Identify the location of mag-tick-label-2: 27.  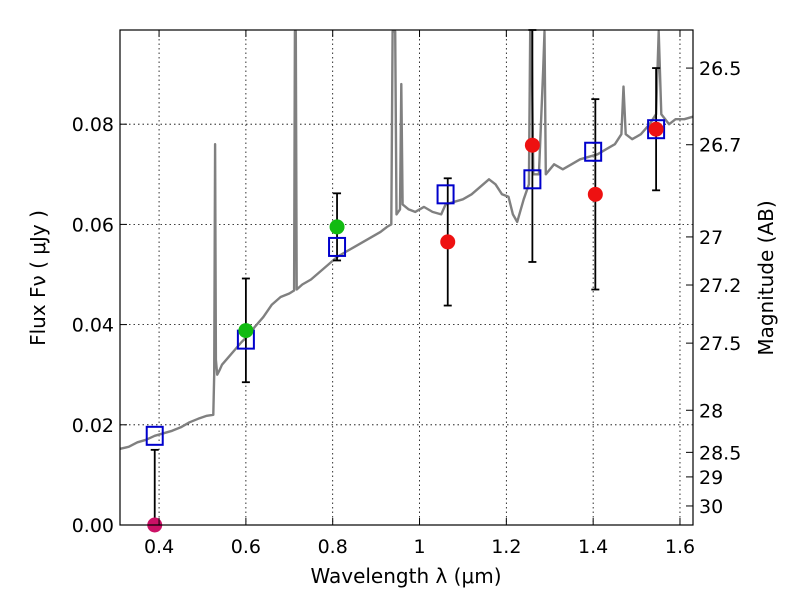
(711, 238).